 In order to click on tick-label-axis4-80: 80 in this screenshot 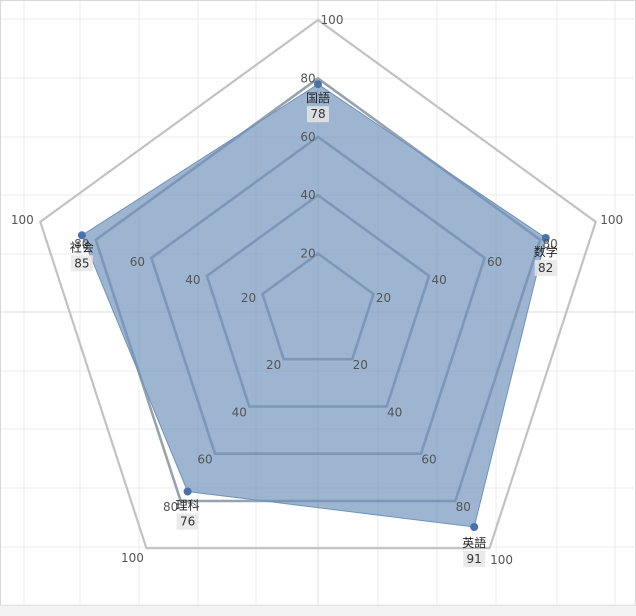, I will do `click(81, 244)`.